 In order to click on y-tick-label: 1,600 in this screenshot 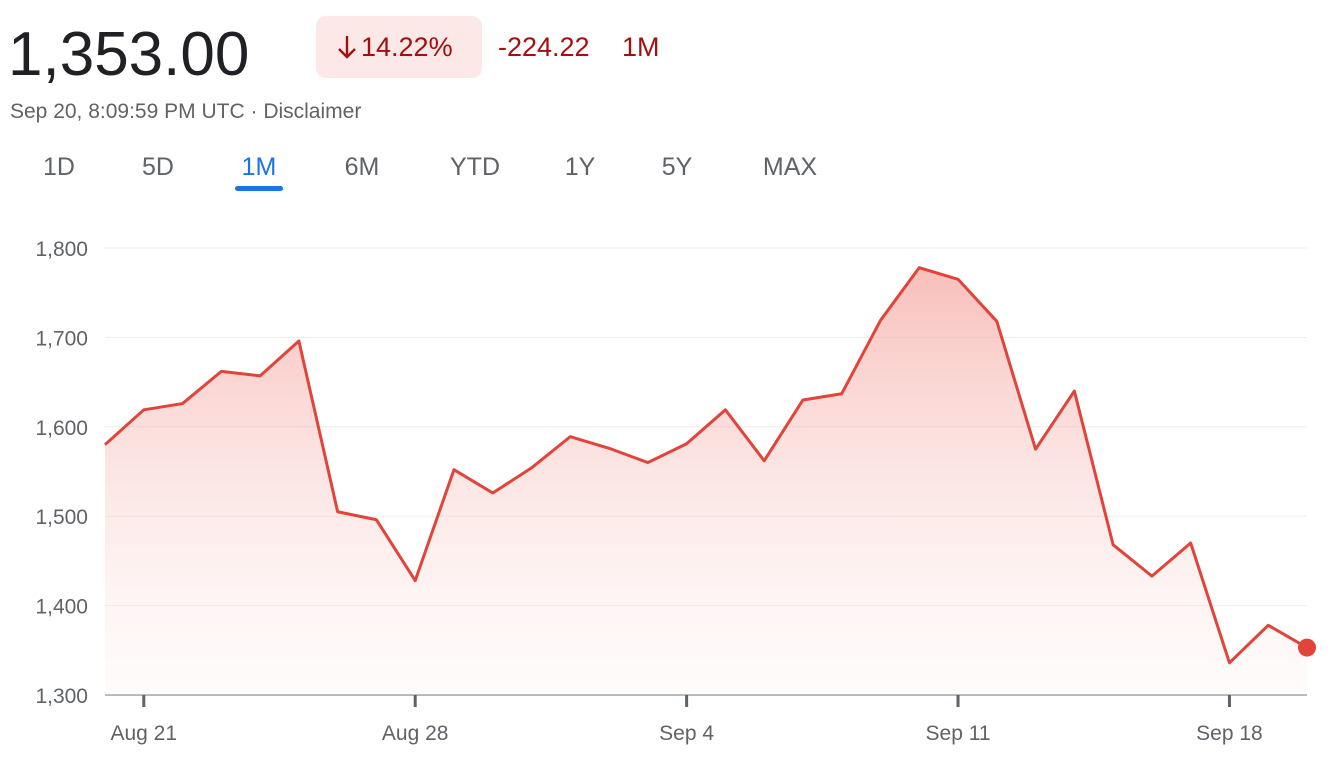, I will do `click(61, 428)`.